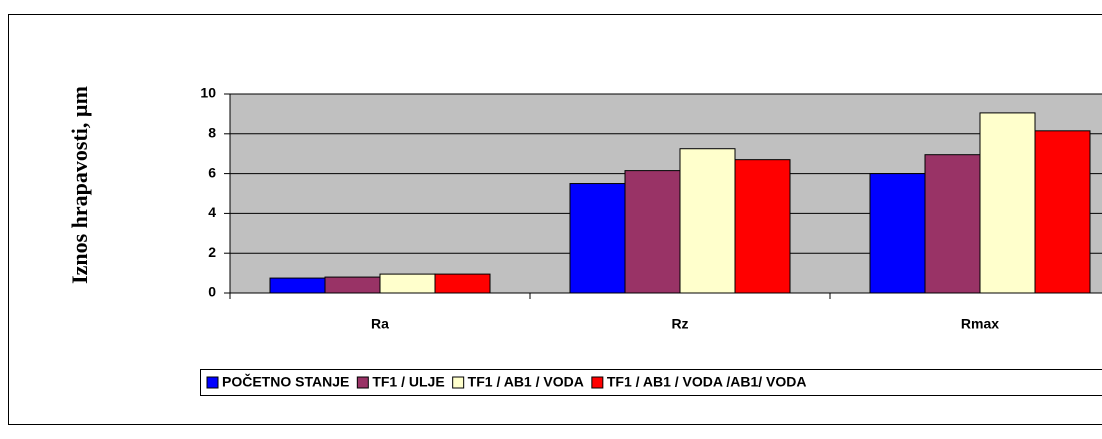 This screenshot has width=1102, height=439. Describe the element at coordinates (212, 172) in the screenshot. I see `y-tick-label: 6` at that location.